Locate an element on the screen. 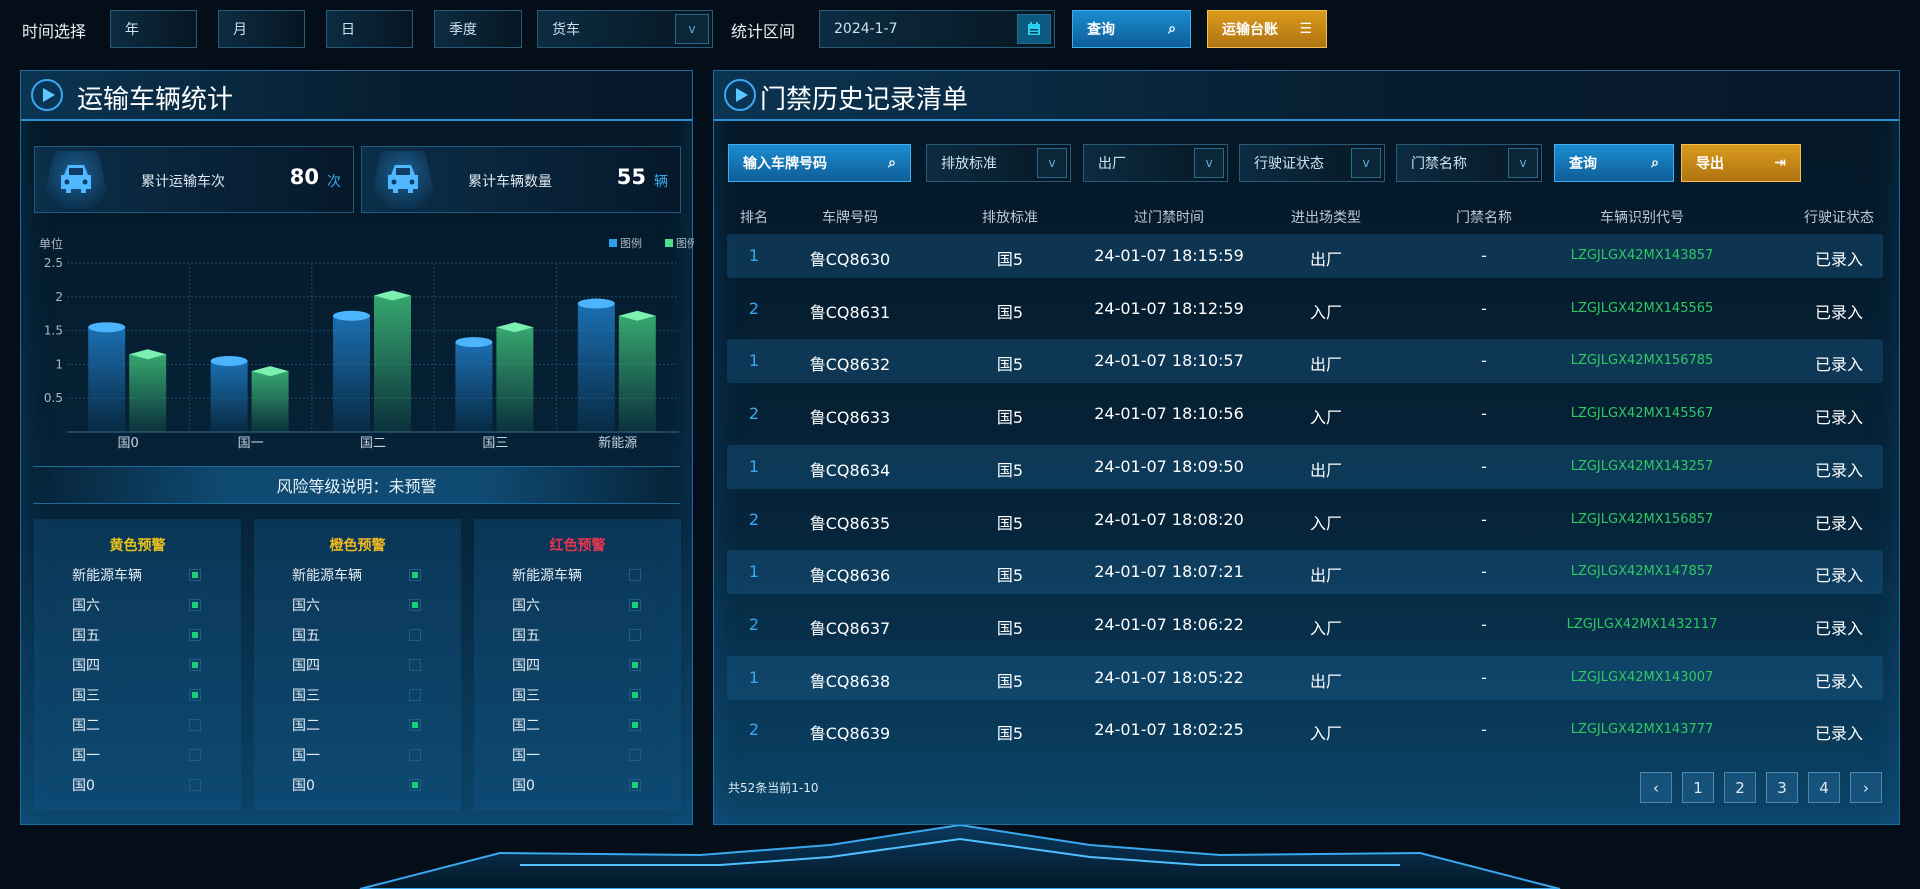 This screenshot has height=889, width=1920. table-cell: 24-01-07 18:15:59 is located at coordinates (1169, 255).